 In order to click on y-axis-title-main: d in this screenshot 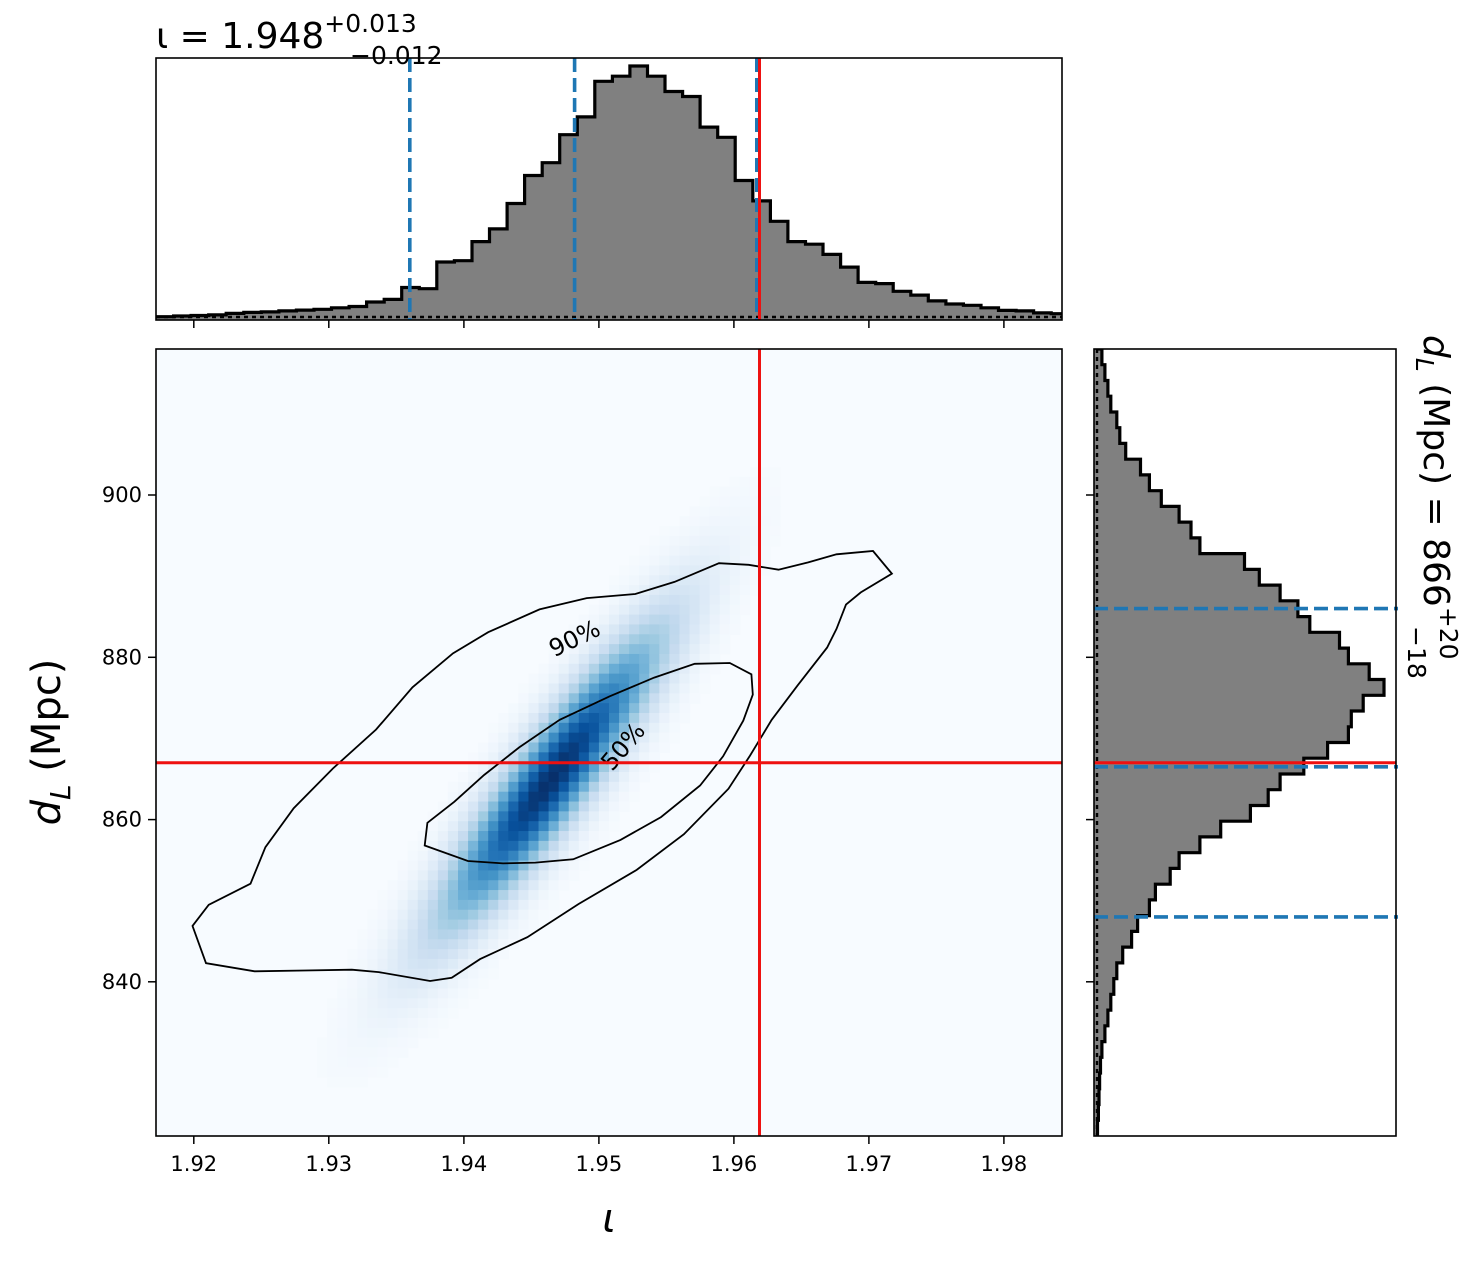, I will do `click(47, 812)`.